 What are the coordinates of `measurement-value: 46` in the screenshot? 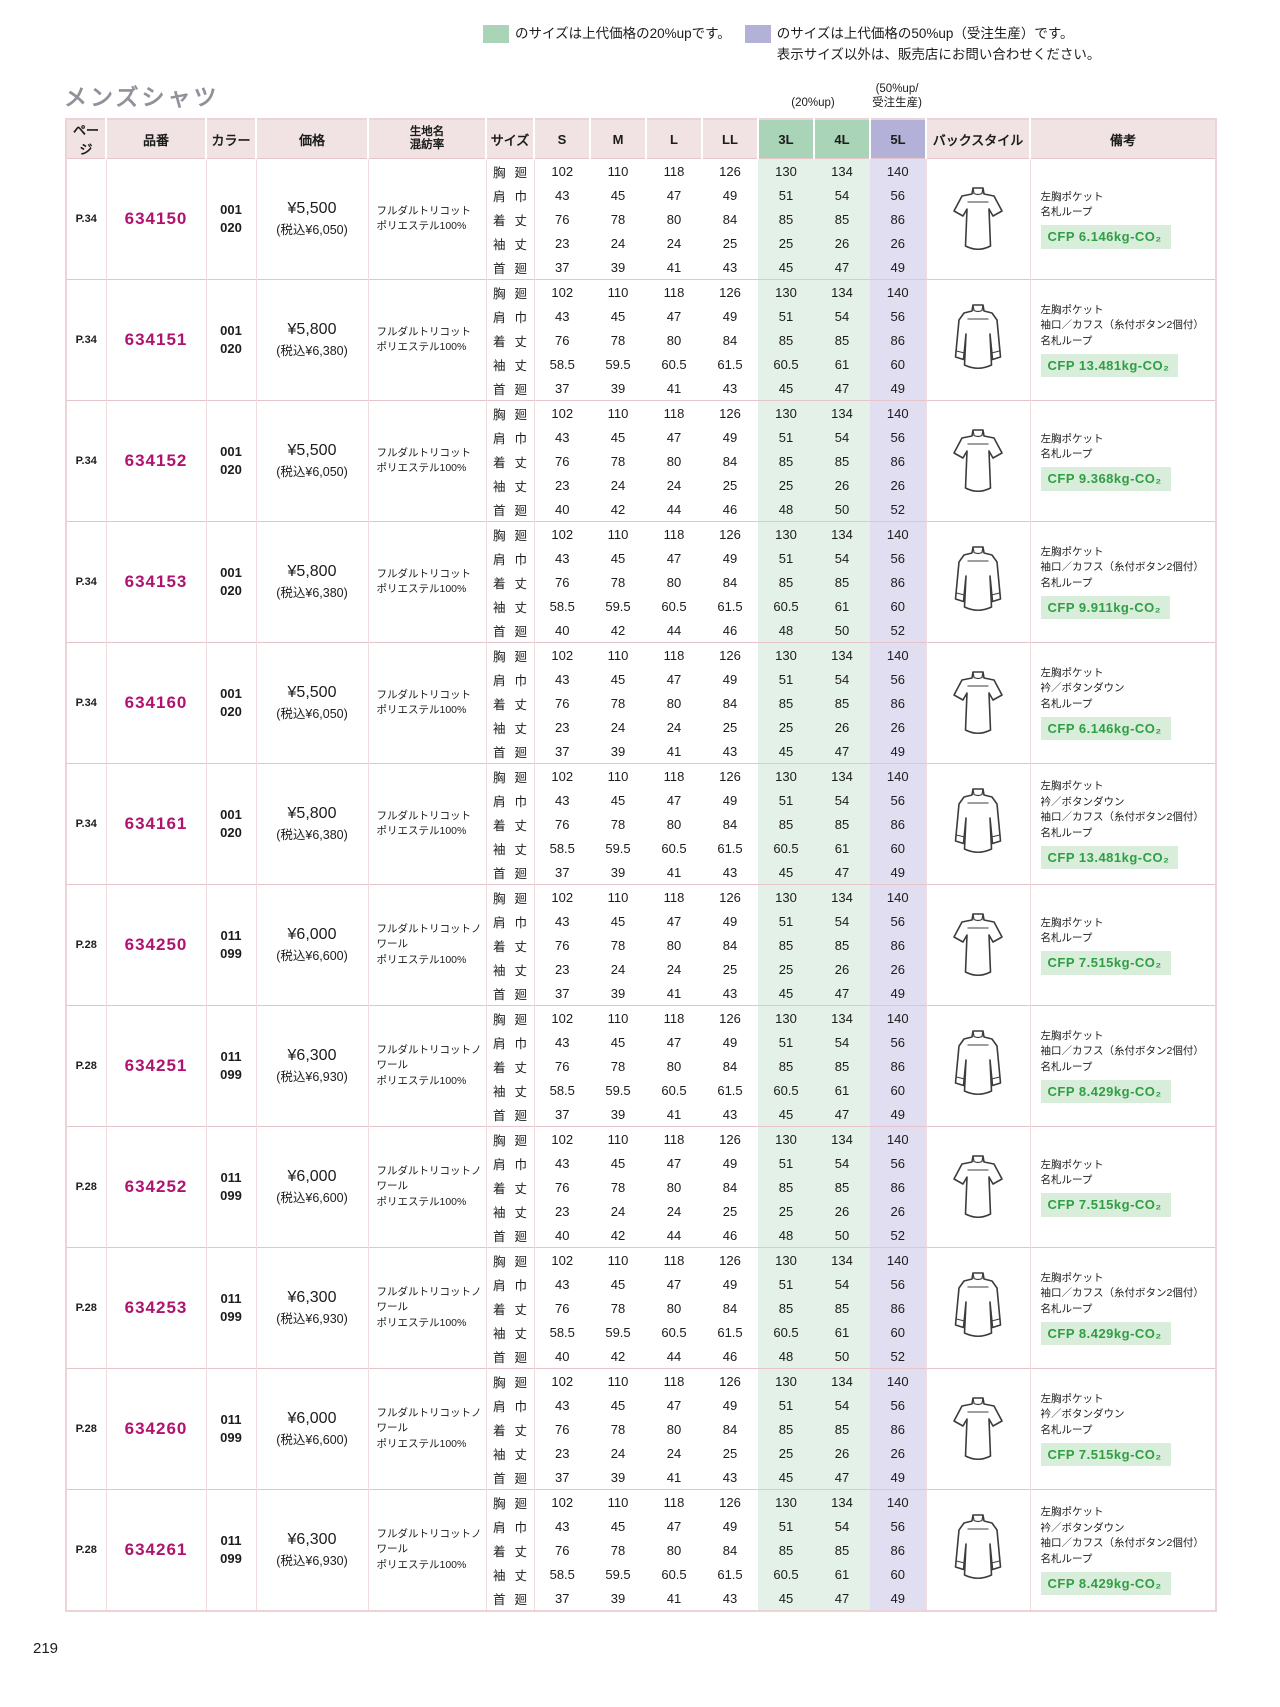 It's located at (730, 630).